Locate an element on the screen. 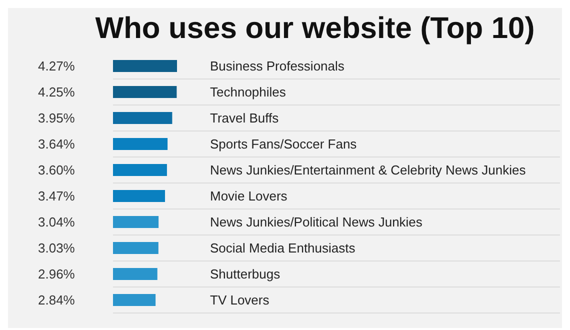 This screenshot has width=570, height=330. data-label: 2.84% is located at coordinates (57, 300).